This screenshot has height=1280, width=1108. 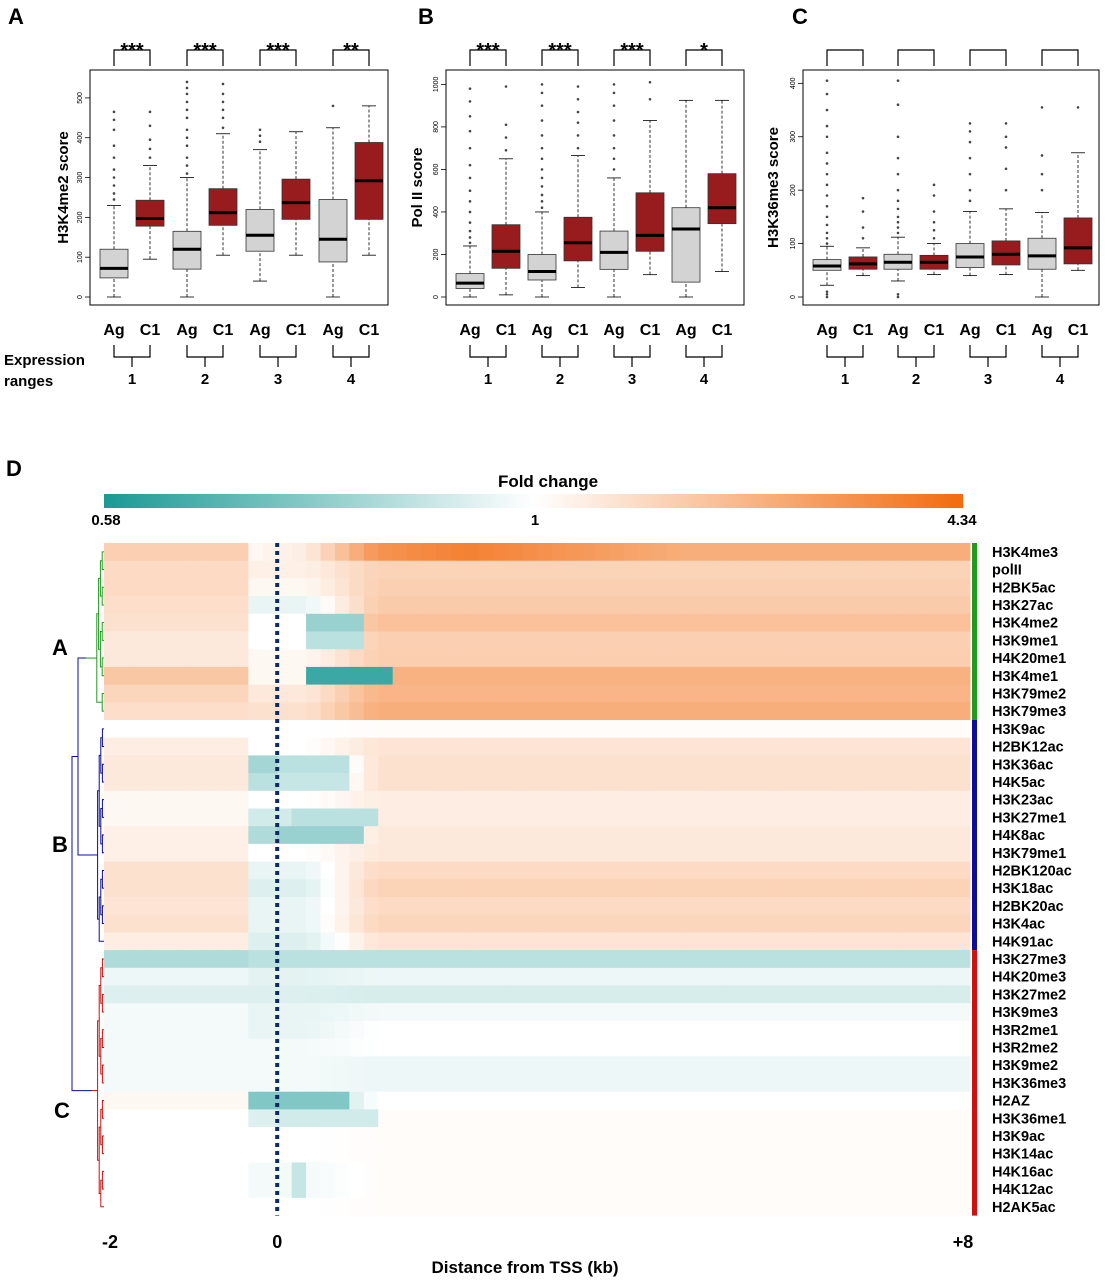 What do you see at coordinates (436, 127) in the screenshot?
I see `y-tick-label: 800` at bounding box center [436, 127].